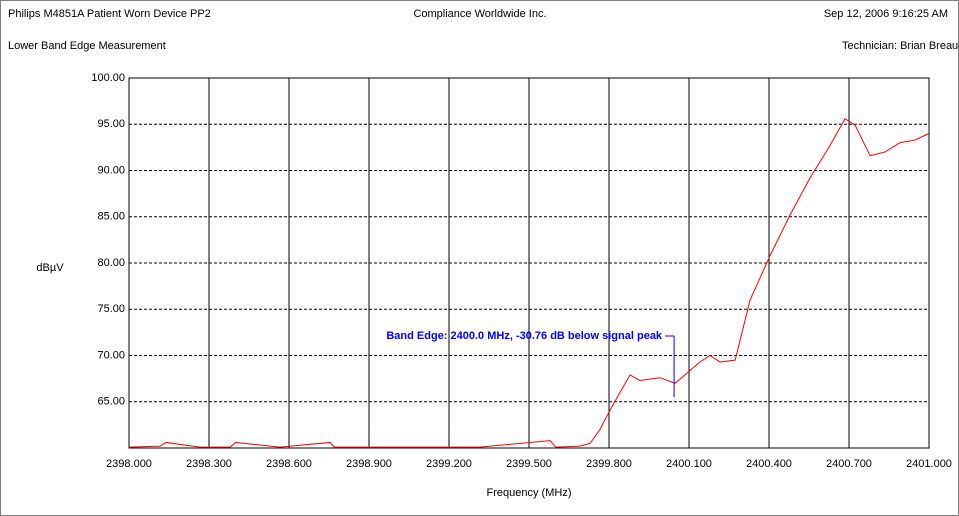 The width and height of the screenshot is (959, 516). Describe the element at coordinates (849, 464) in the screenshot. I see `x-tick-label: 2400.700` at that location.